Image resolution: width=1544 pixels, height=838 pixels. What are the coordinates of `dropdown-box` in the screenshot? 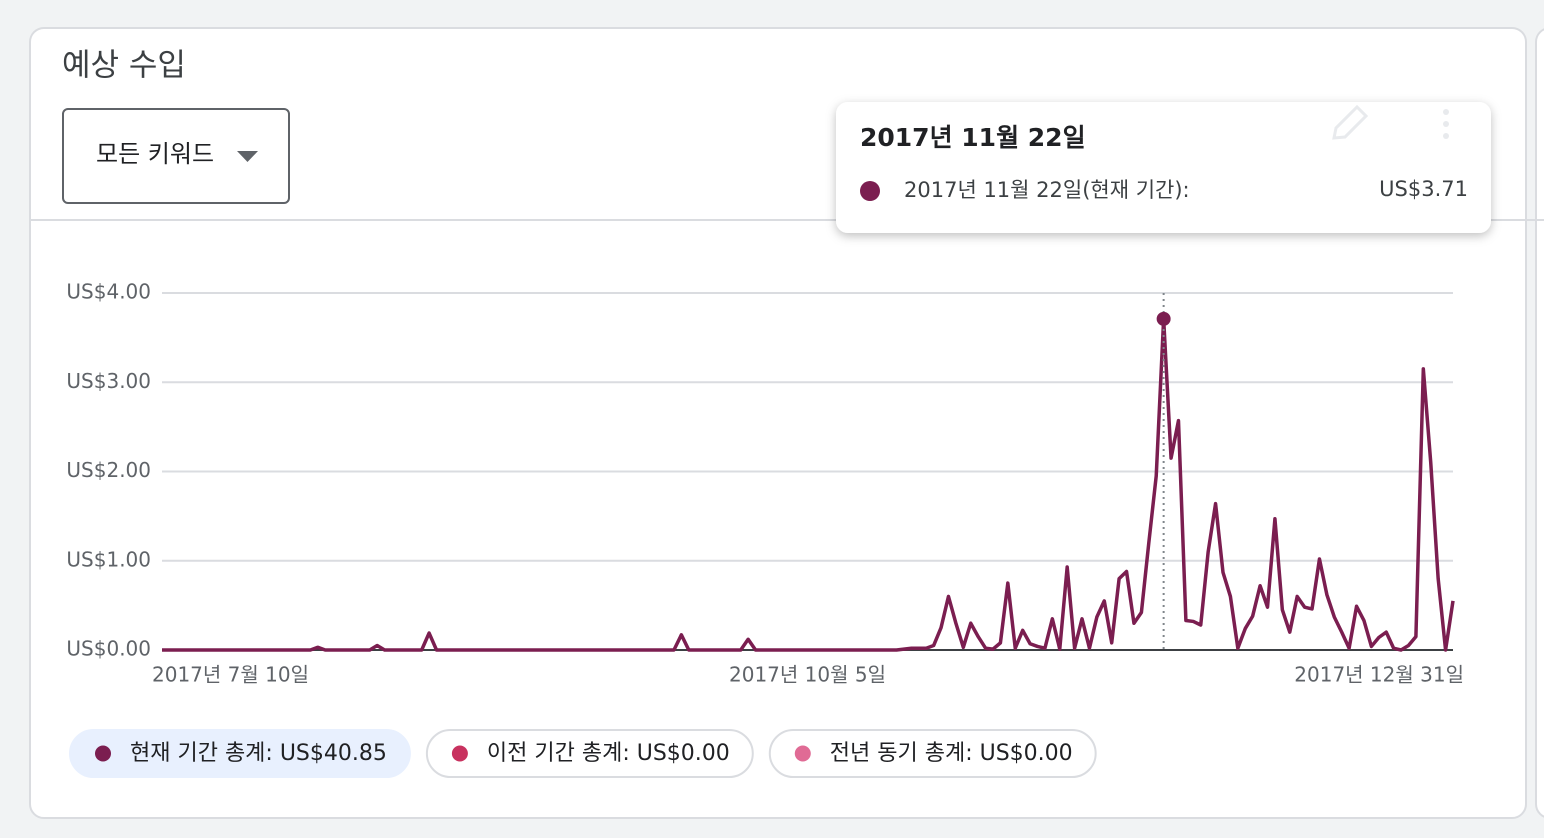 It's located at (176, 156).